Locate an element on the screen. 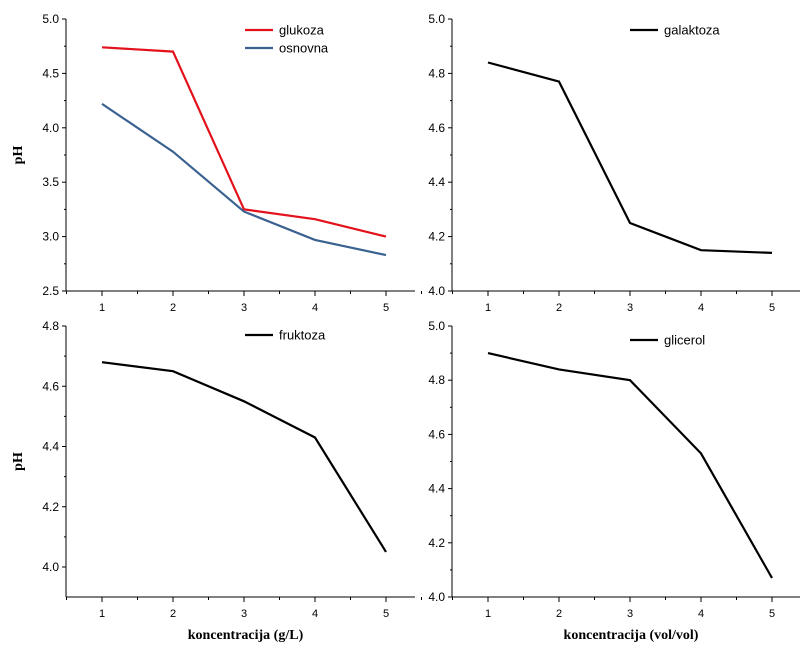 This screenshot has height=646, width=800. series-line-glukoza is located at coordinates (244, 142).